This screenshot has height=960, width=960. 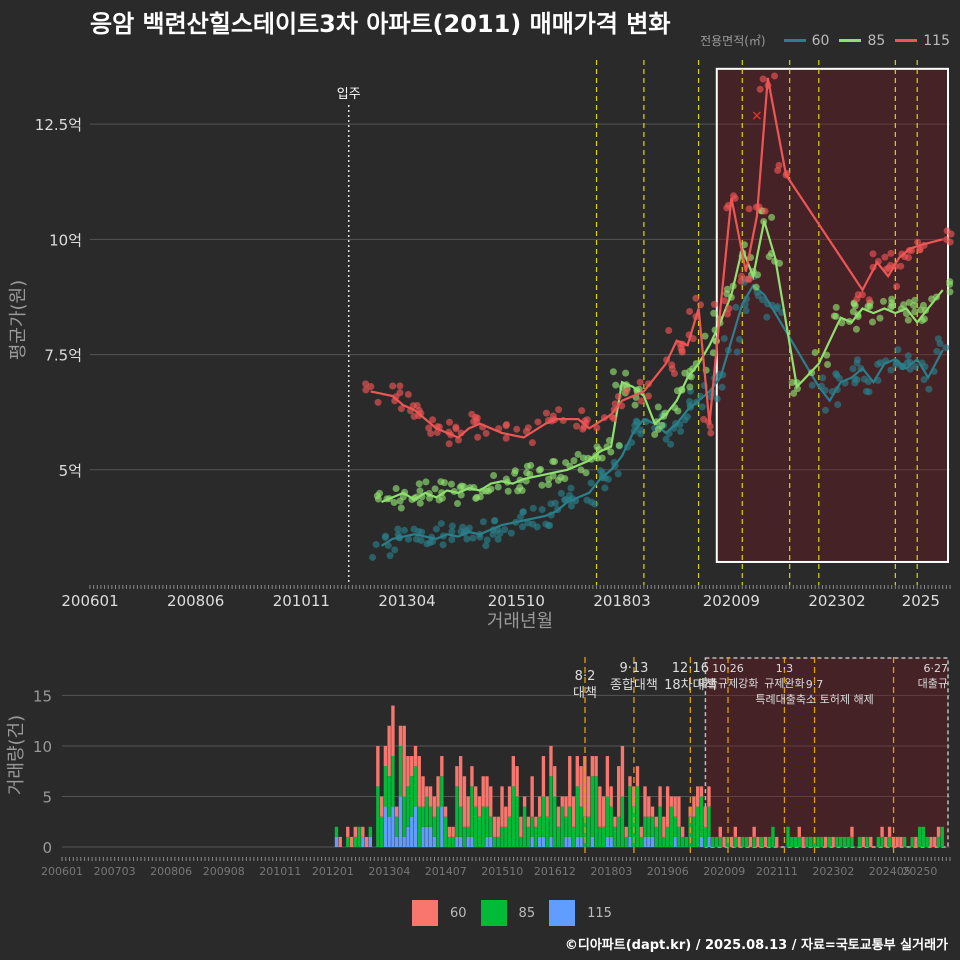 I want to click on volume-y-tick-label: 0, so click(x=47, y=848).